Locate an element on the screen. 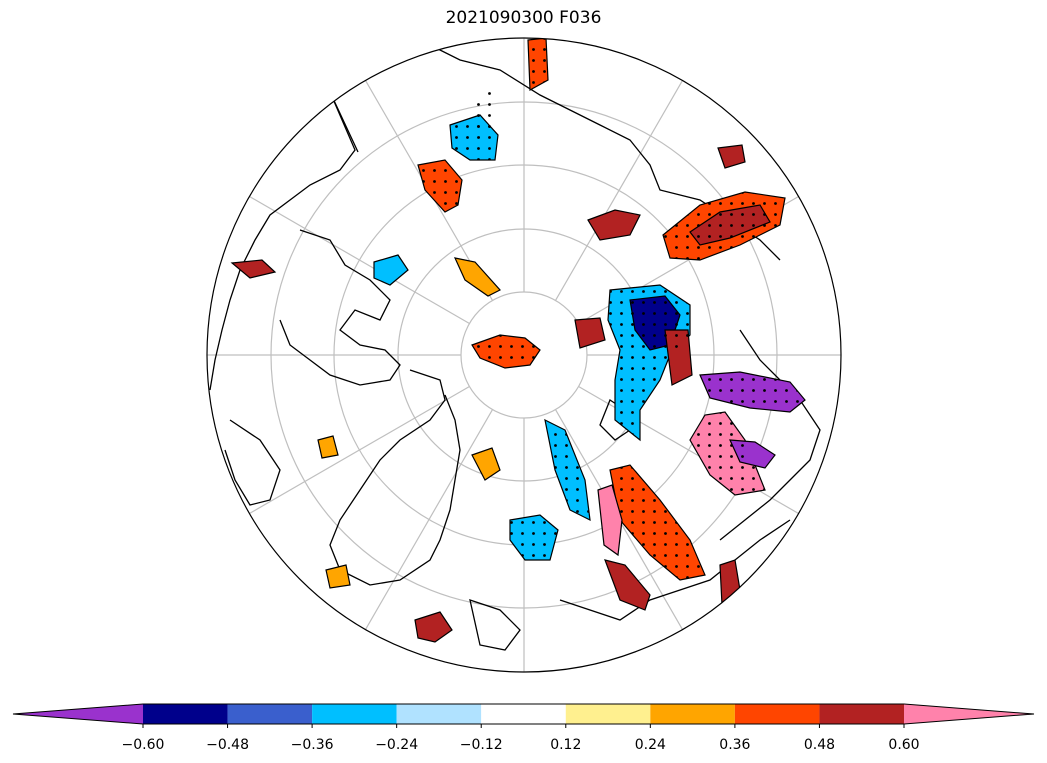 The height and width of the screenshot is (763, 1047). colorbar-tick-label: −0.60 is located at coordinates (143, 745).